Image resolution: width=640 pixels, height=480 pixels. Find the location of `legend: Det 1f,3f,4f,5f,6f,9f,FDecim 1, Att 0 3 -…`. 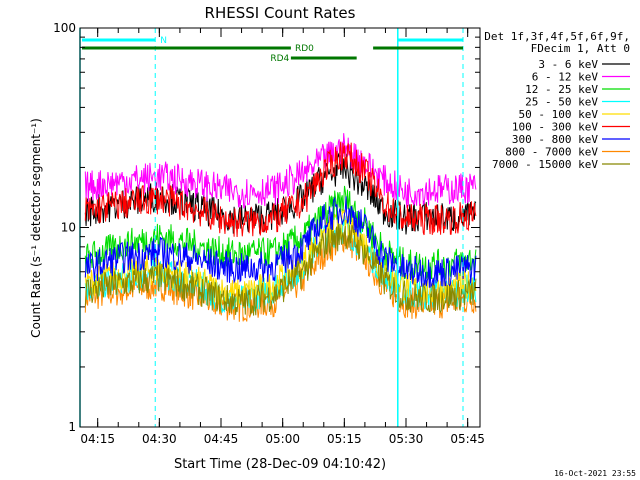

legend: Det 1f,3f,4f,5f,6f,9f,FDecim 1, Att 0 3 -… is located at coordinates (557, 100).